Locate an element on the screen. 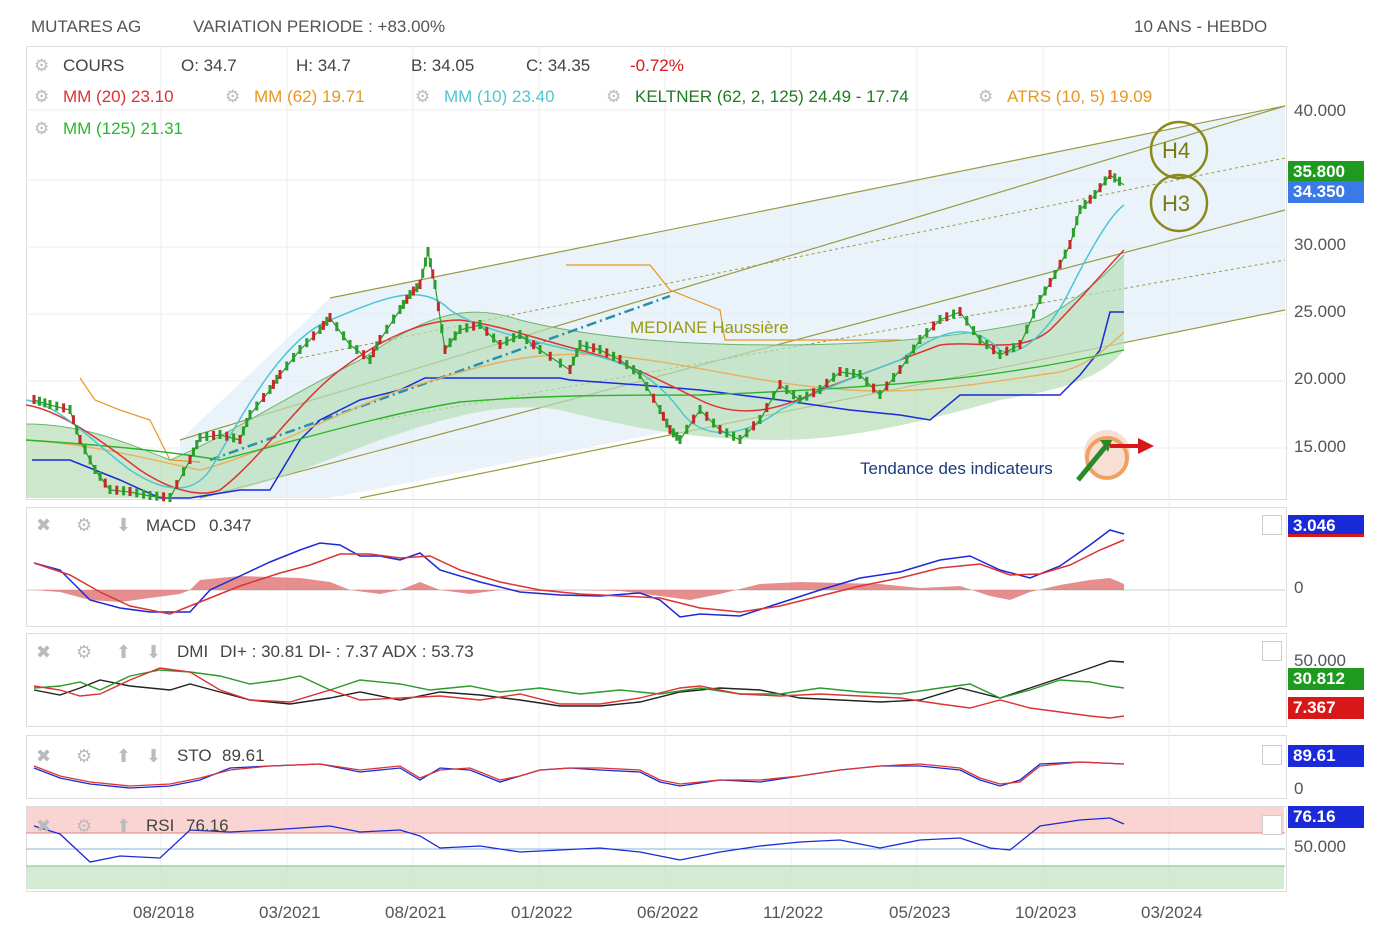  sto-zero-tick: 0 is located at coordinates (1299, 788).